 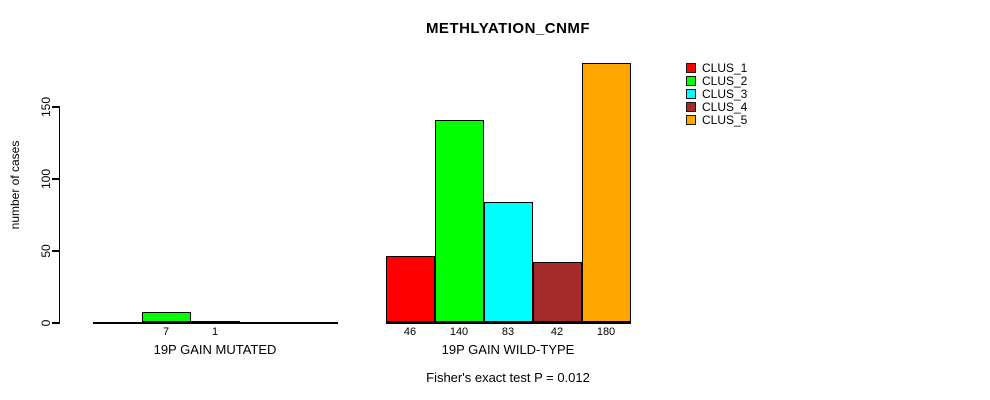 I want to click on legend-item: CLUS_2, so click(x=717, y=80).